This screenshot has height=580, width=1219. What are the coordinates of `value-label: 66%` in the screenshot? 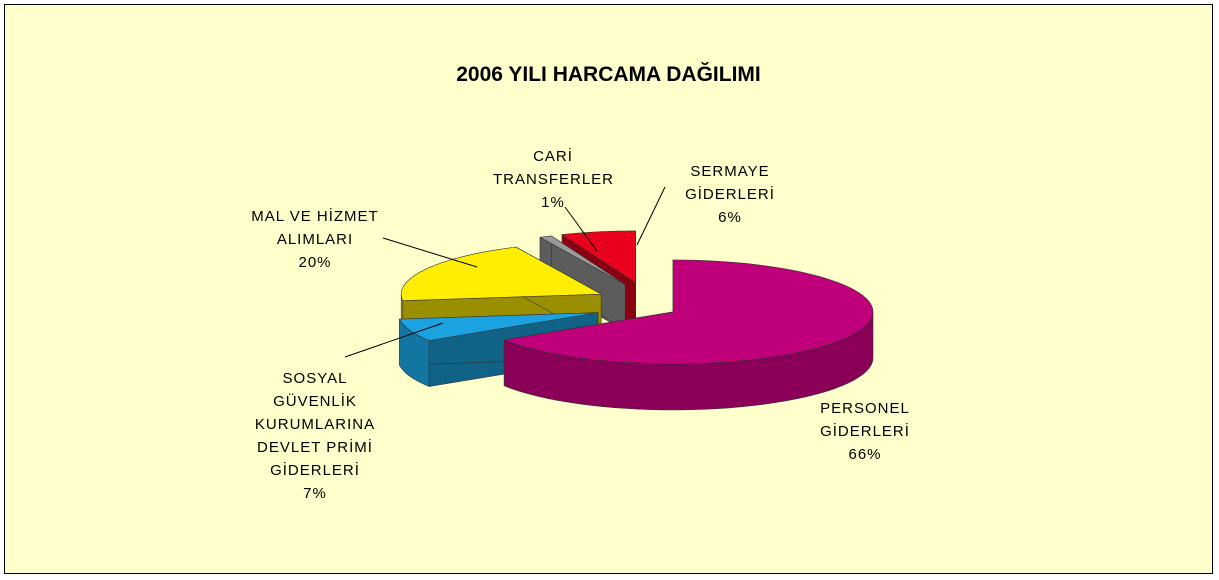 It's located at (865, 454).